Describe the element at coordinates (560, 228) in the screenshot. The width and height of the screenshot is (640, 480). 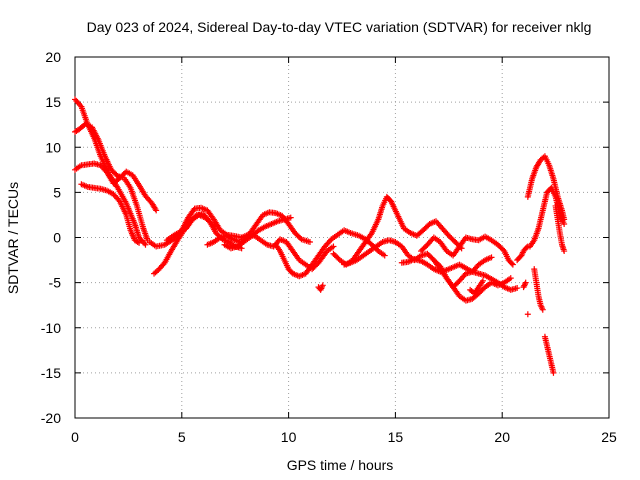
I see `series-track-z` at that location.